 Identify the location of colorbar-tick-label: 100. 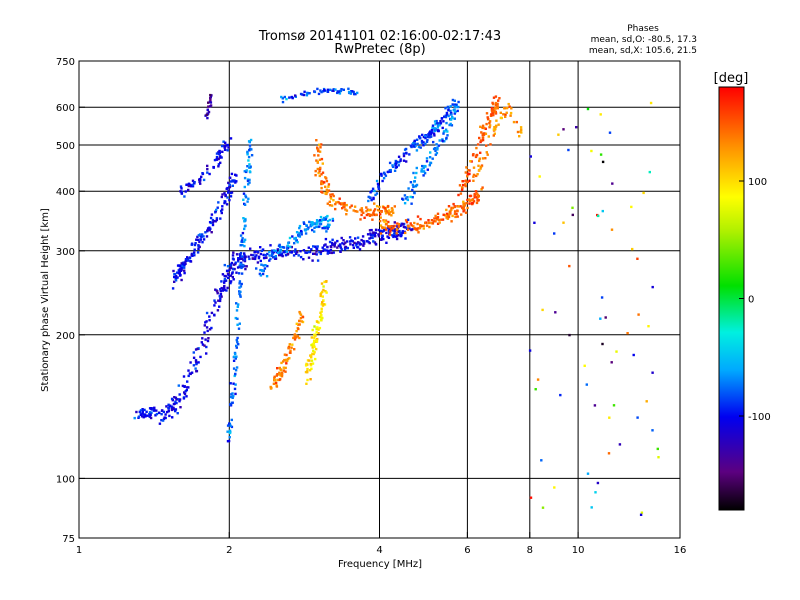
(757, 182).